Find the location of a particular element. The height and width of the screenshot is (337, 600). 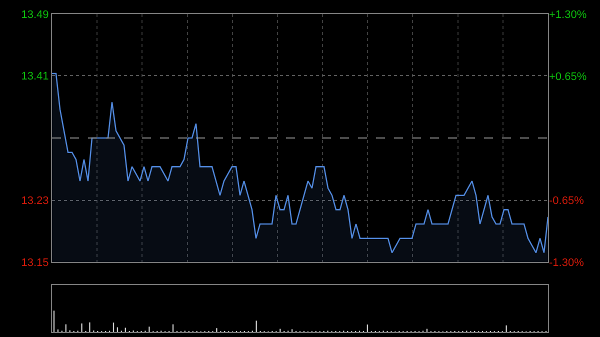

y2-tick-label: -1.30% is located at coordinates (566, 262).